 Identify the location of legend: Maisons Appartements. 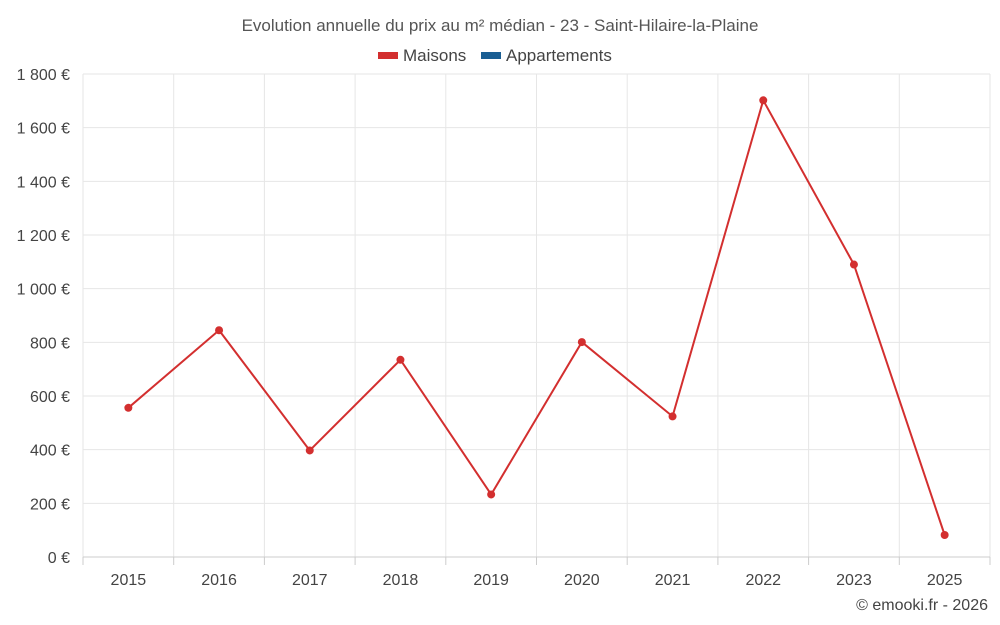
(495, 55).